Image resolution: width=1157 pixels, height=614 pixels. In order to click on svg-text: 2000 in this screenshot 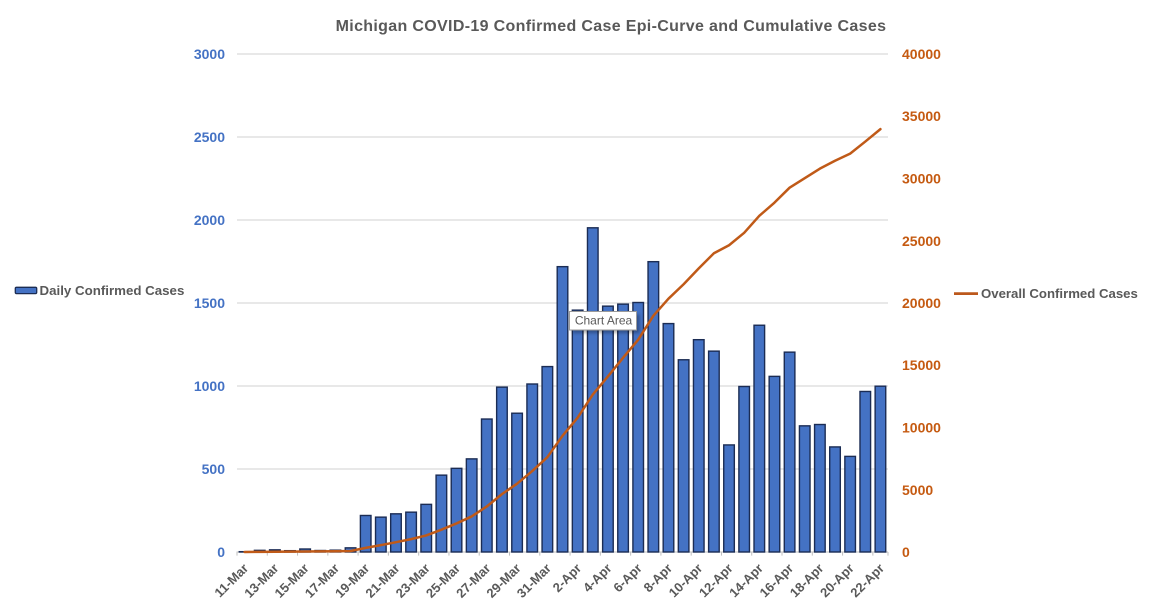, I will do `click(209, 220)`.